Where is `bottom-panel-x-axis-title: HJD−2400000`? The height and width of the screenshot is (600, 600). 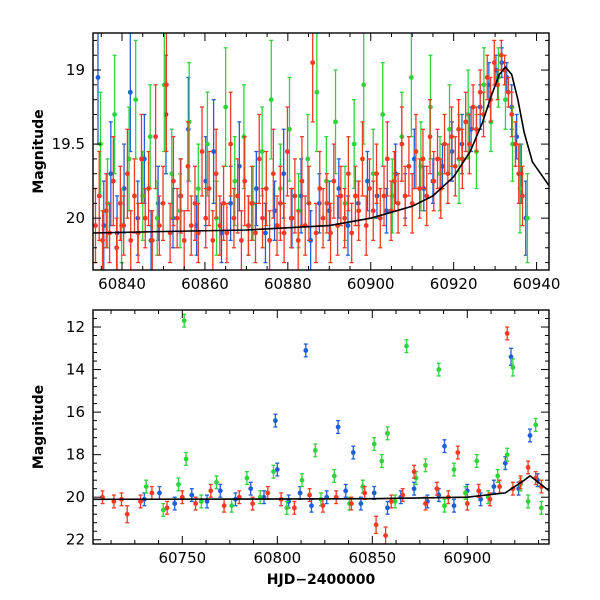
bottom-panel-x-axis-title: HJD−2400000 is located at coordinates (321, 580).